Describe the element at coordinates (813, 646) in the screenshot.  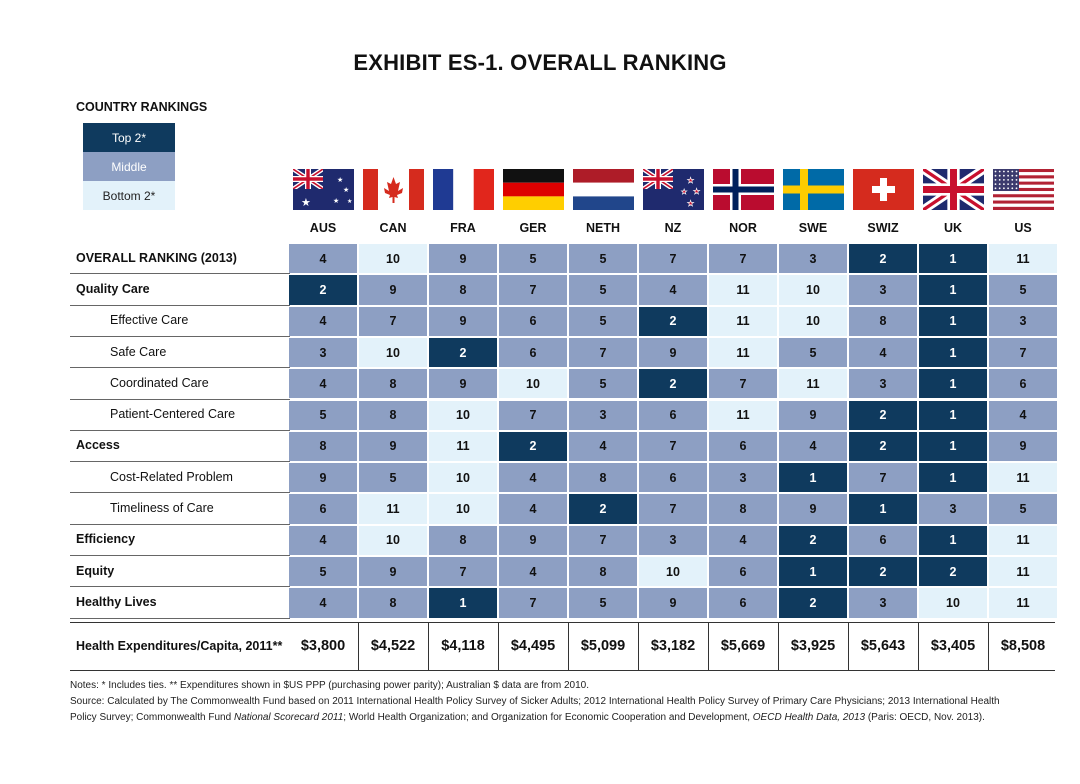
I see `expenditure-value: $3,925` at that location.